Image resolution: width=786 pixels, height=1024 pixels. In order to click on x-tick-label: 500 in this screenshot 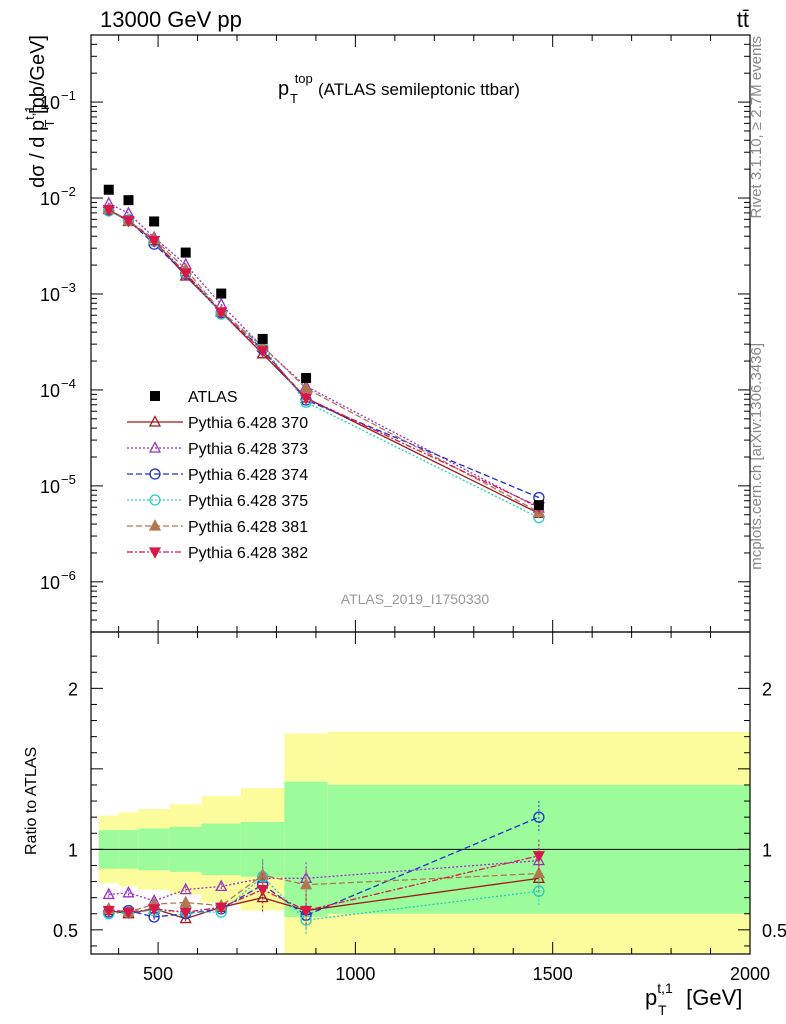, I will do `click(158, 974)`.